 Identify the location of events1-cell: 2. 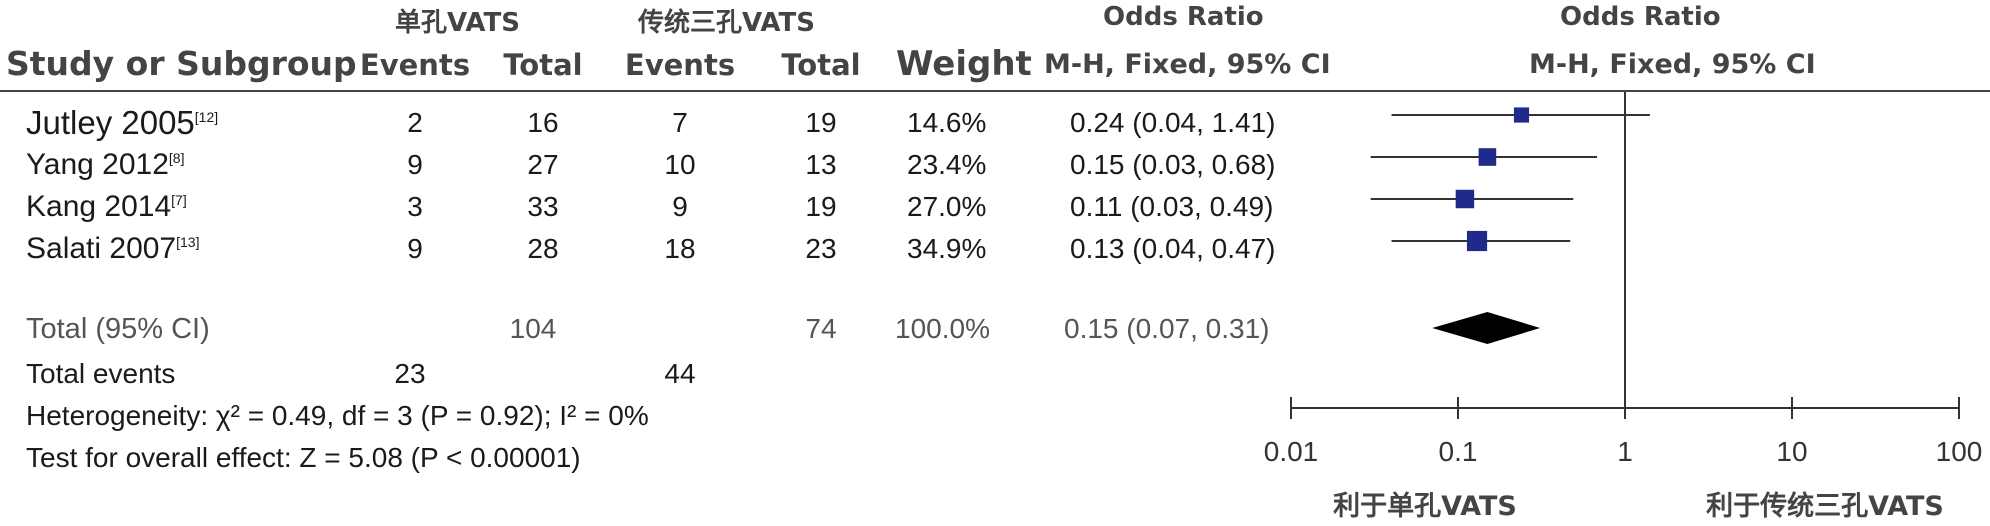
(415, 122).